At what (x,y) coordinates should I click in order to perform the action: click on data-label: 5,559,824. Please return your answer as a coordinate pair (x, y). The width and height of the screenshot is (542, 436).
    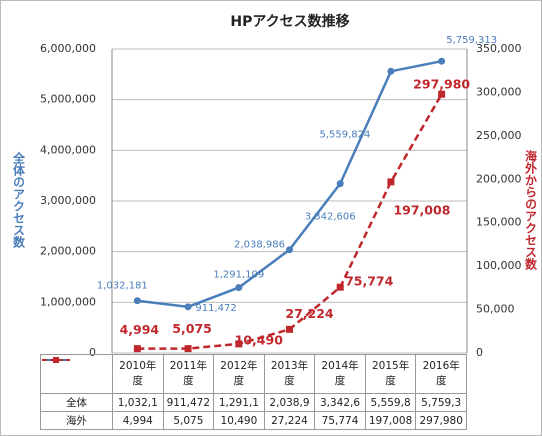
    Looking at the image, I should click on (344, 134).